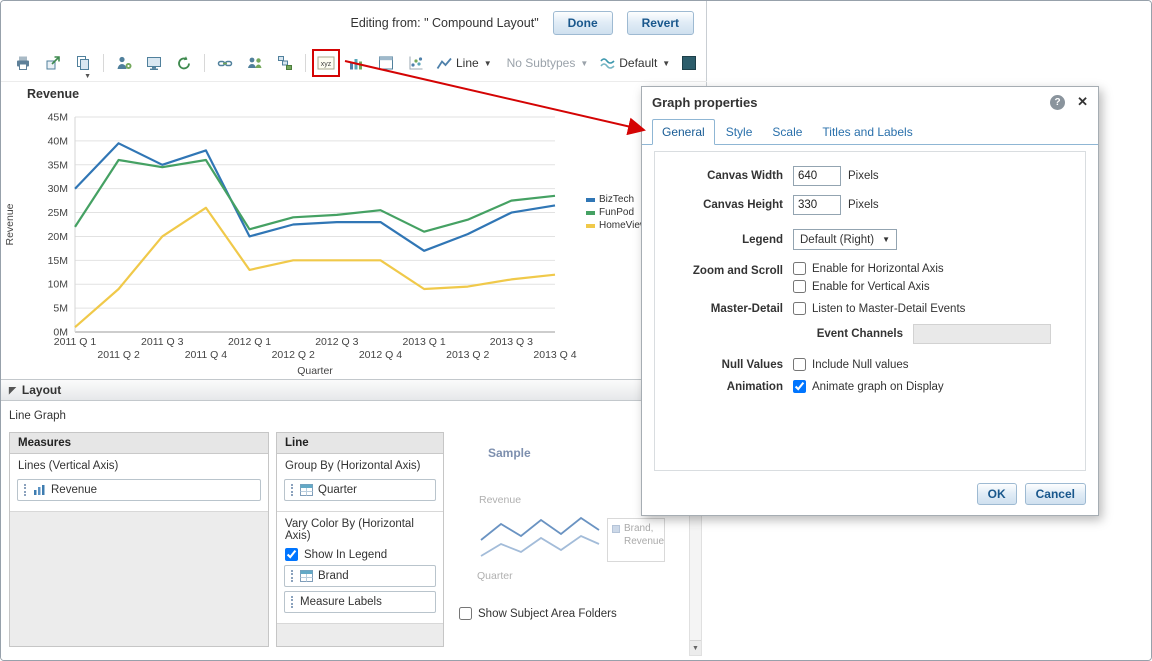 The height and width of the screenshot is (661, 1152). What do you see at coordinates (23, 63) in the screenshot?
I see `print-icon` at bounding box center [23, 63].